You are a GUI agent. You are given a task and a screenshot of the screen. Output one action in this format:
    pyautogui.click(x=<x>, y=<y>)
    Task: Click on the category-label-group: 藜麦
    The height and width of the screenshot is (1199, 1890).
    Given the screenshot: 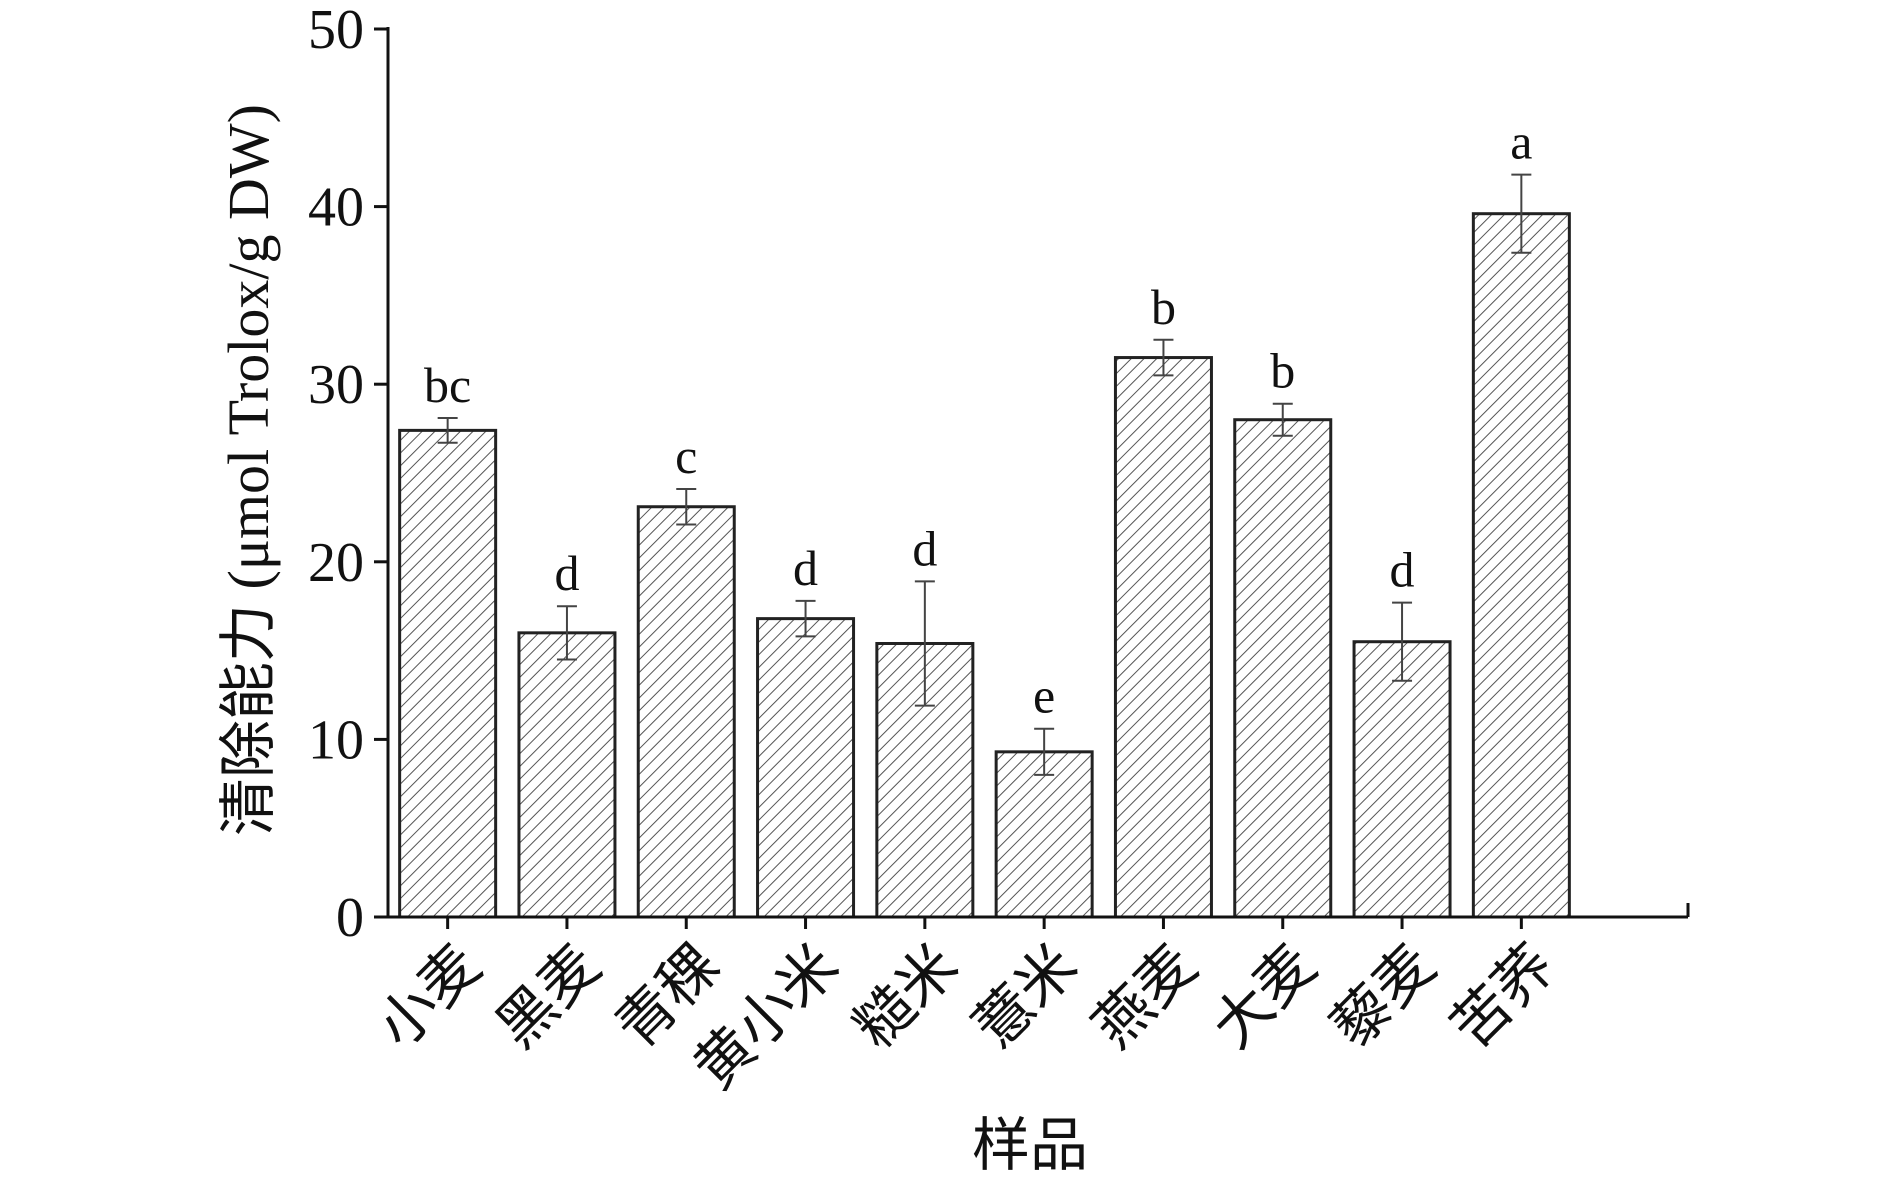 What is the action you would take?
    pyautogui.click(x=1383, y=996)
    